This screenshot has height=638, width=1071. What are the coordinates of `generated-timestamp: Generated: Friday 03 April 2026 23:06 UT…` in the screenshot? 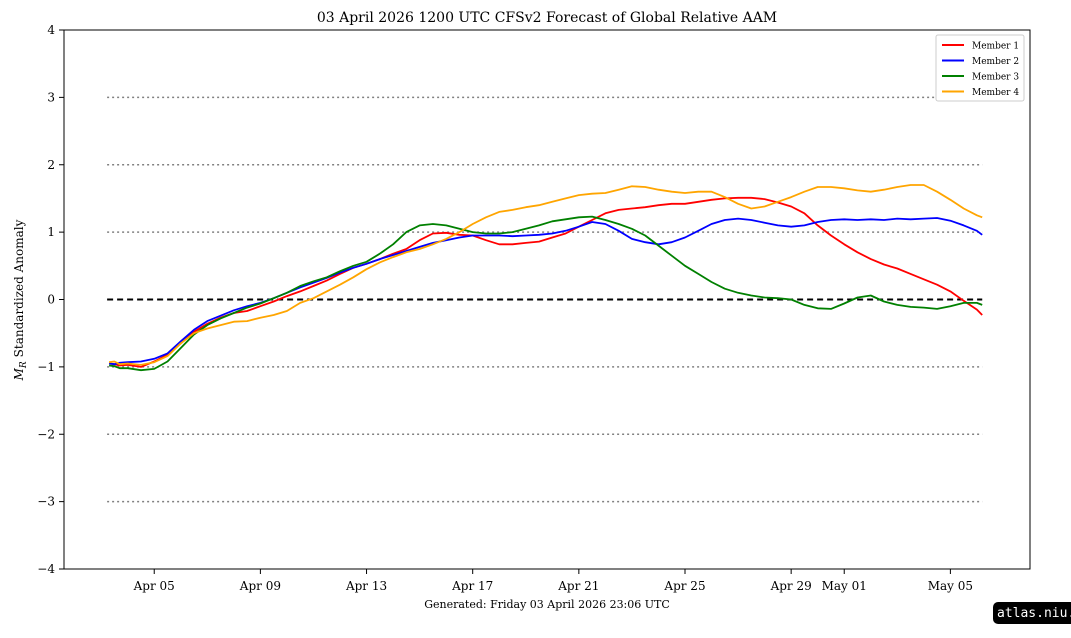 It's located at (547, 604).